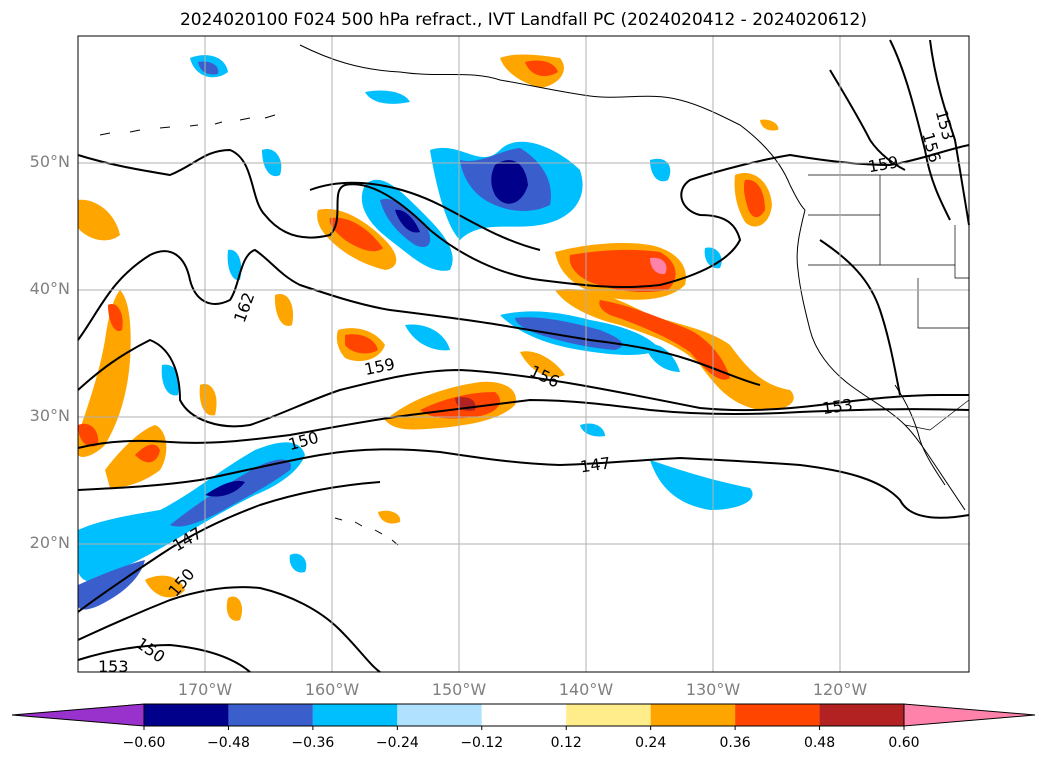  Describe the element at coordinates (969, 715) in the screenshot. I see `colorbar-extend-high` at that location.